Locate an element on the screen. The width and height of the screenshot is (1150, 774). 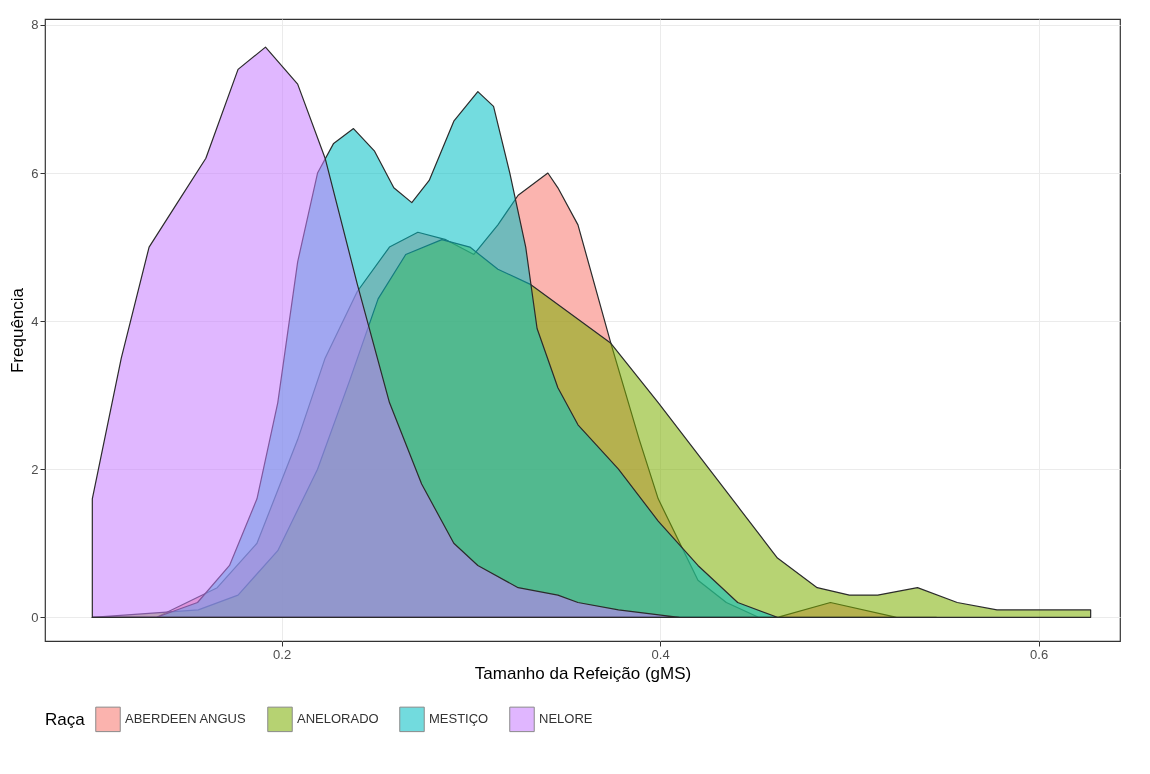
y-axis-title: Frequência is located at coordinates (18, 330).